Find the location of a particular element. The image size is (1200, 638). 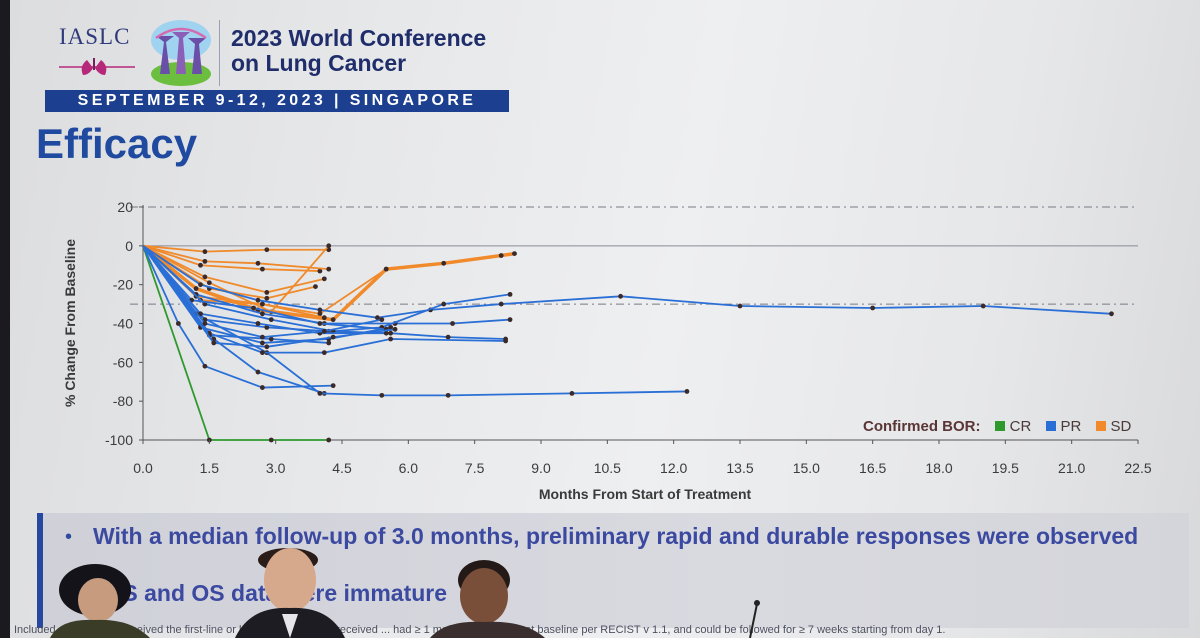

x-tick-label: 19.5 is located at coordinates (1005, 468).